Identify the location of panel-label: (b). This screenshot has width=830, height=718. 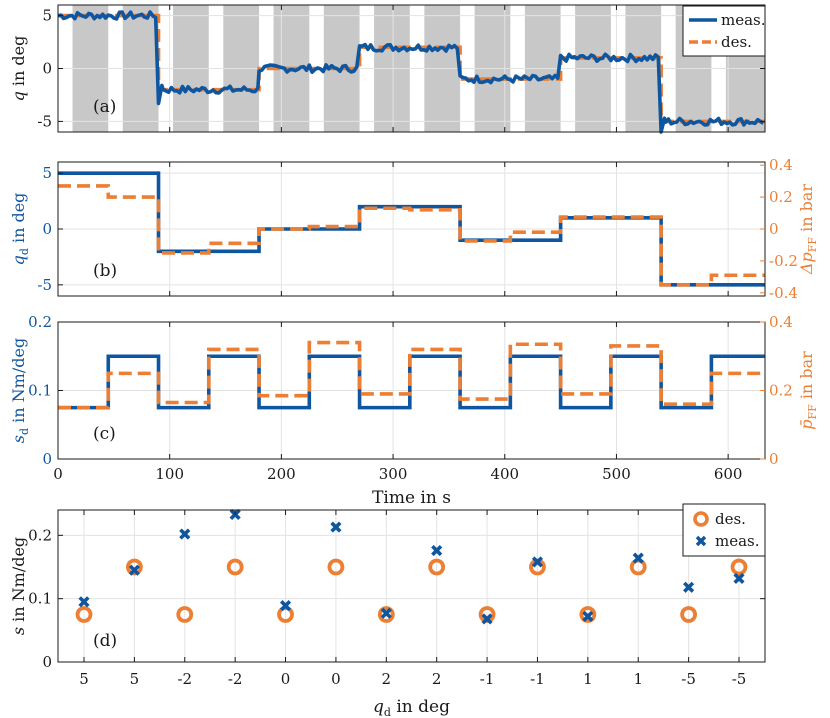
(105, 271).